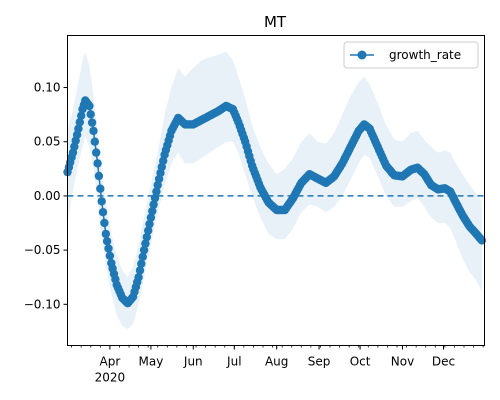 The image size is (500, 400). I want to click on x-axis: Apr May Jun Jul Aug Sep Oct Nov Dec 2020, so click(277, 365).